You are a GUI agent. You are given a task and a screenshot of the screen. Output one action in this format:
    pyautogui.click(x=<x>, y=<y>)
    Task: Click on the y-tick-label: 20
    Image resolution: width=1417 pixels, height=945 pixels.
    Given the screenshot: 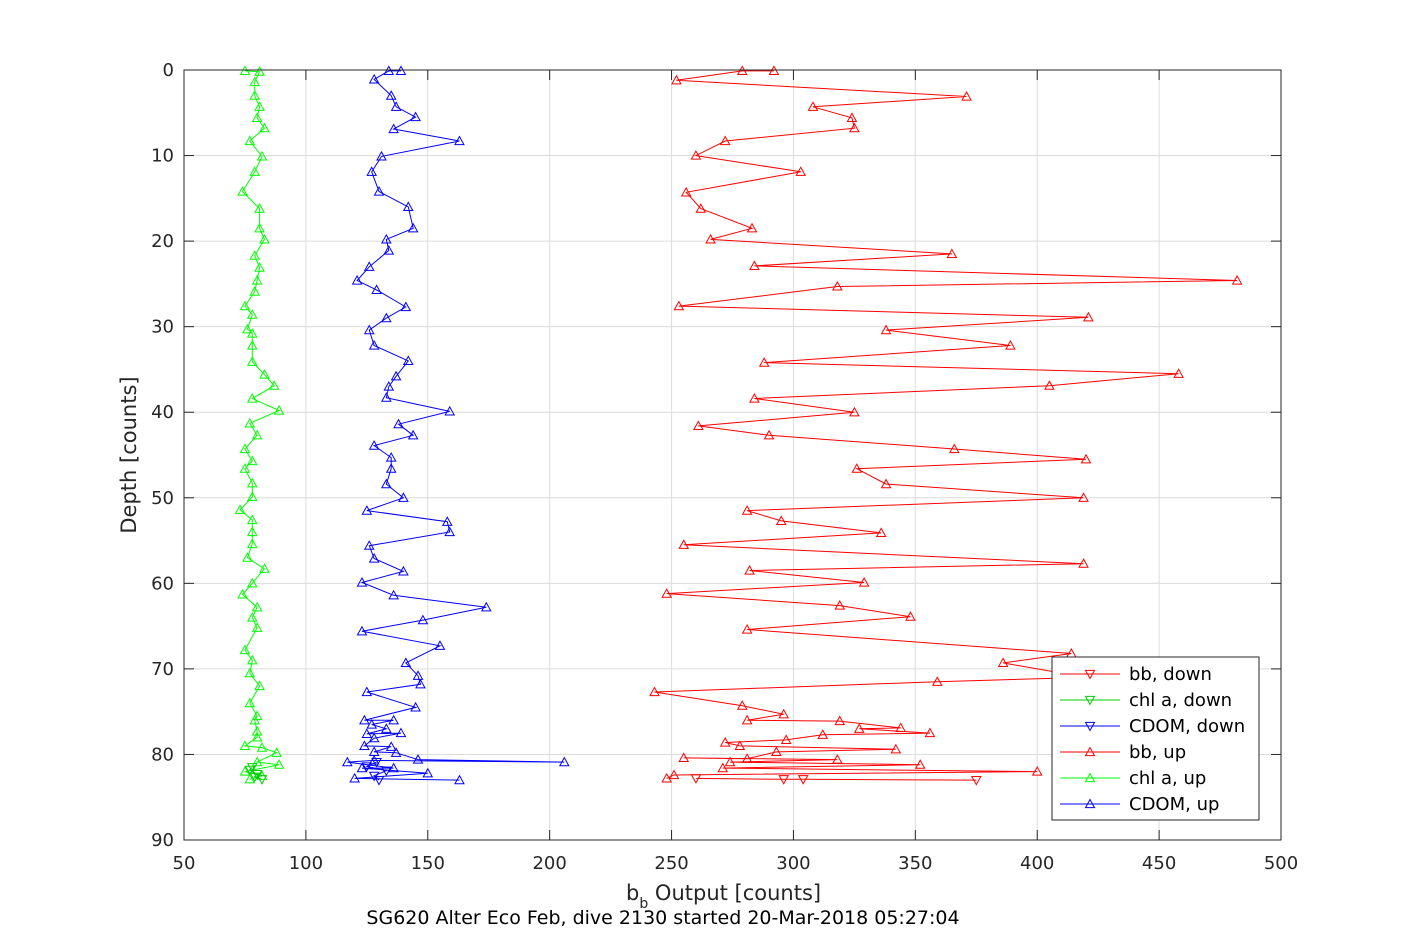 What is the action you would take?
    pyautogui.click(x=162, y=241)
    